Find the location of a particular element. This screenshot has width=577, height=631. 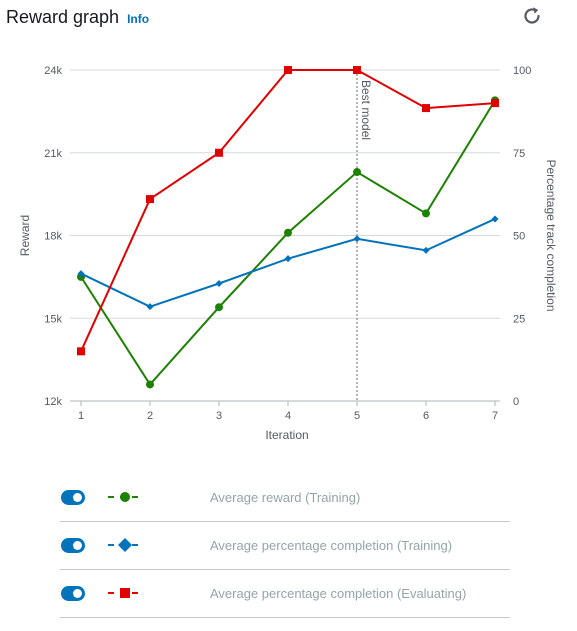

legend-marker-diamond is located at coordinates (125, 545).